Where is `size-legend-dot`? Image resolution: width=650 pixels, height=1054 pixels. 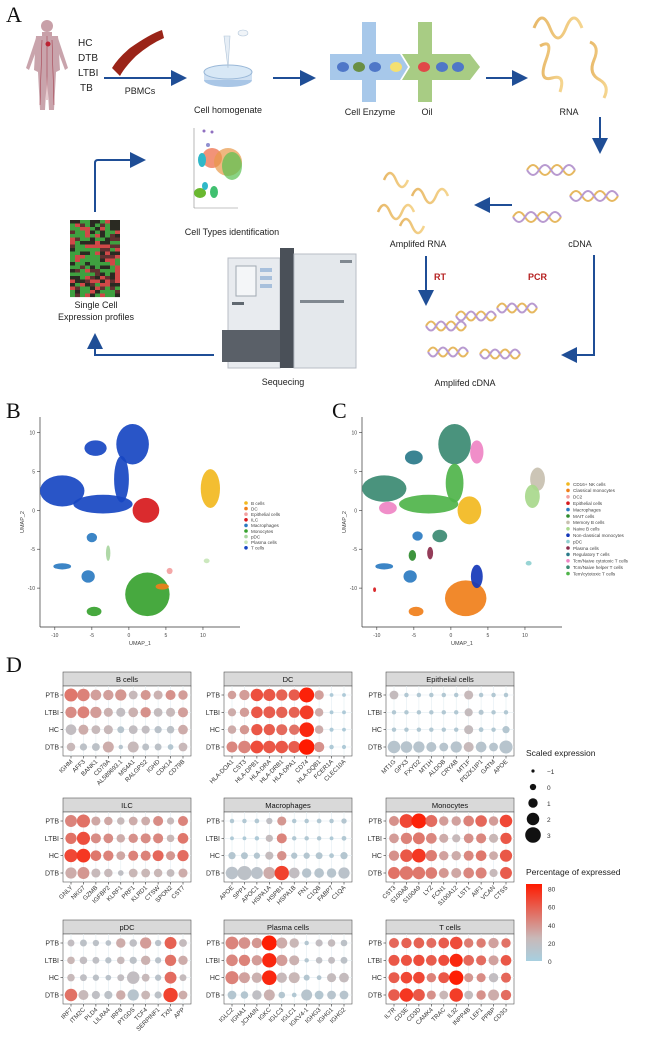 size-legend-dot is located at coordinates (533, 803).